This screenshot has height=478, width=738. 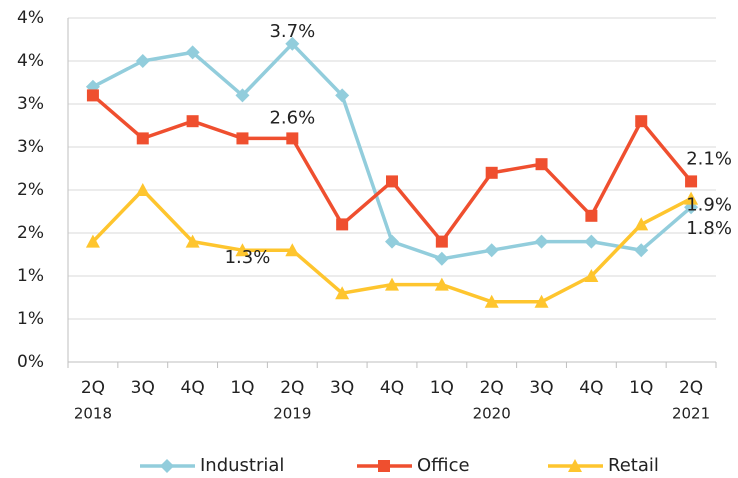 I want to click on data-label: 1.3%, so click(x=248, y=257).